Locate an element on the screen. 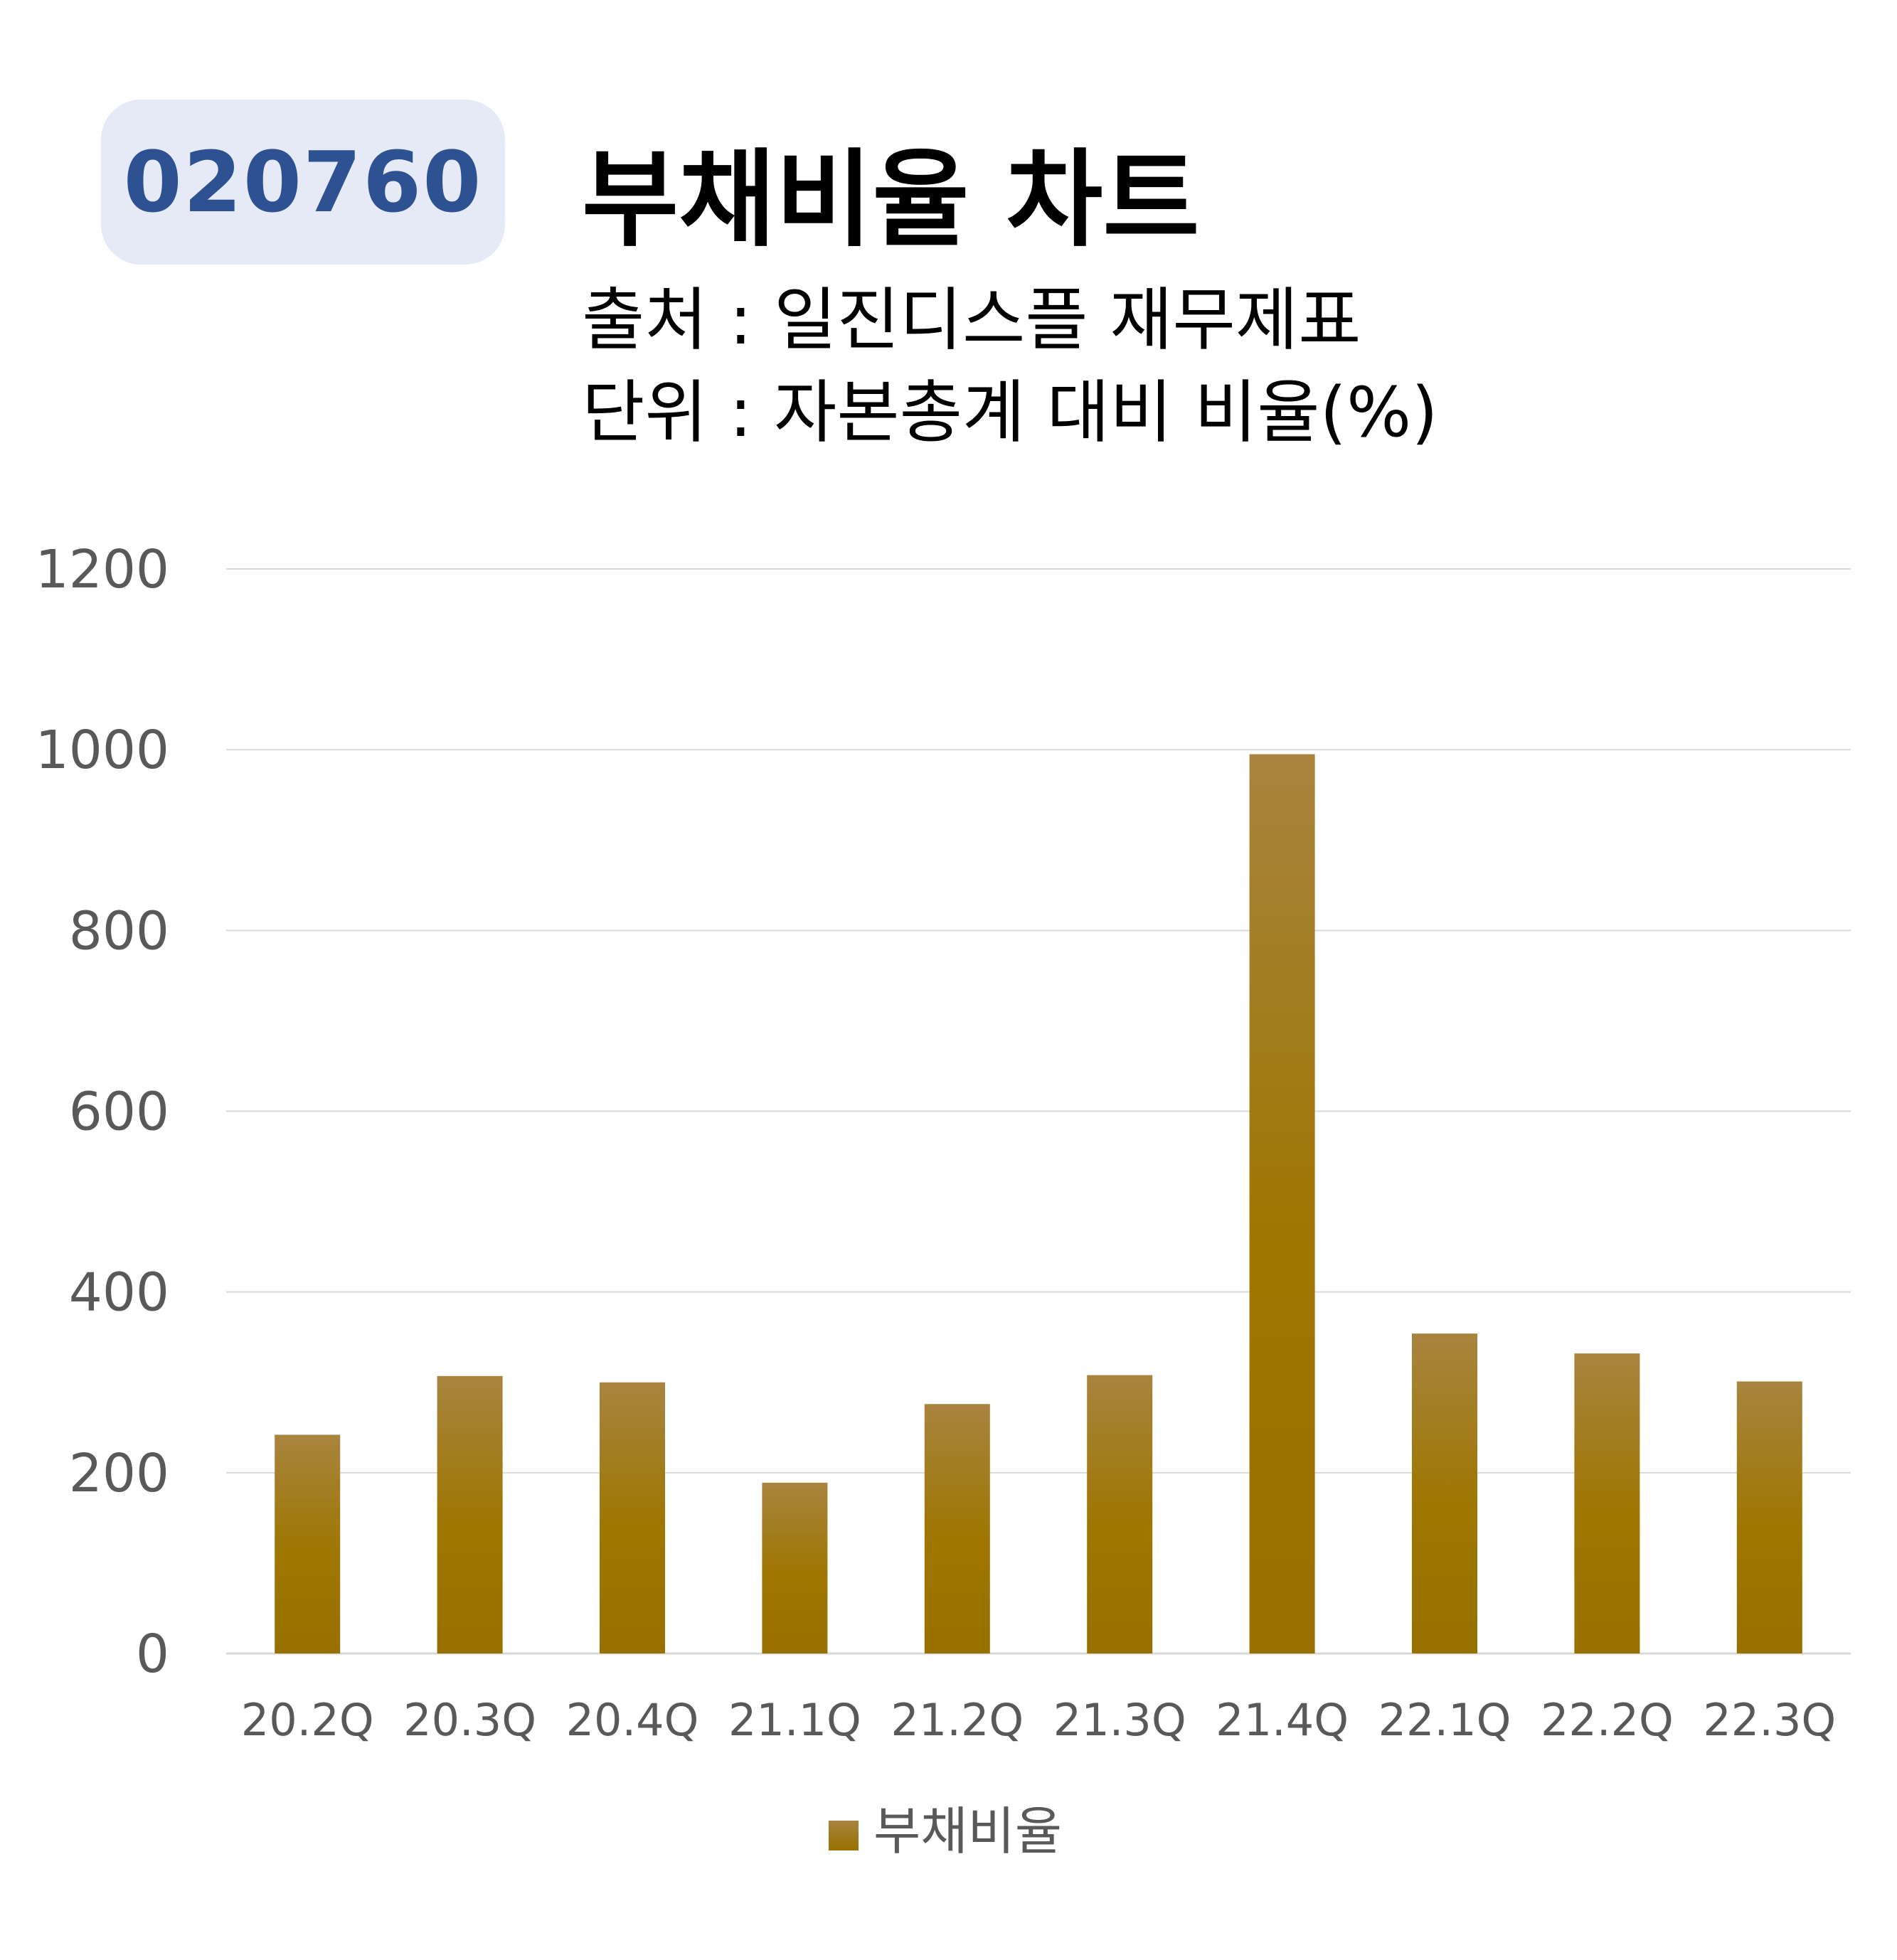 The image size is (1897, 1960). x-tick-label: 22.3Q is located at coordinates (1770, 1720).